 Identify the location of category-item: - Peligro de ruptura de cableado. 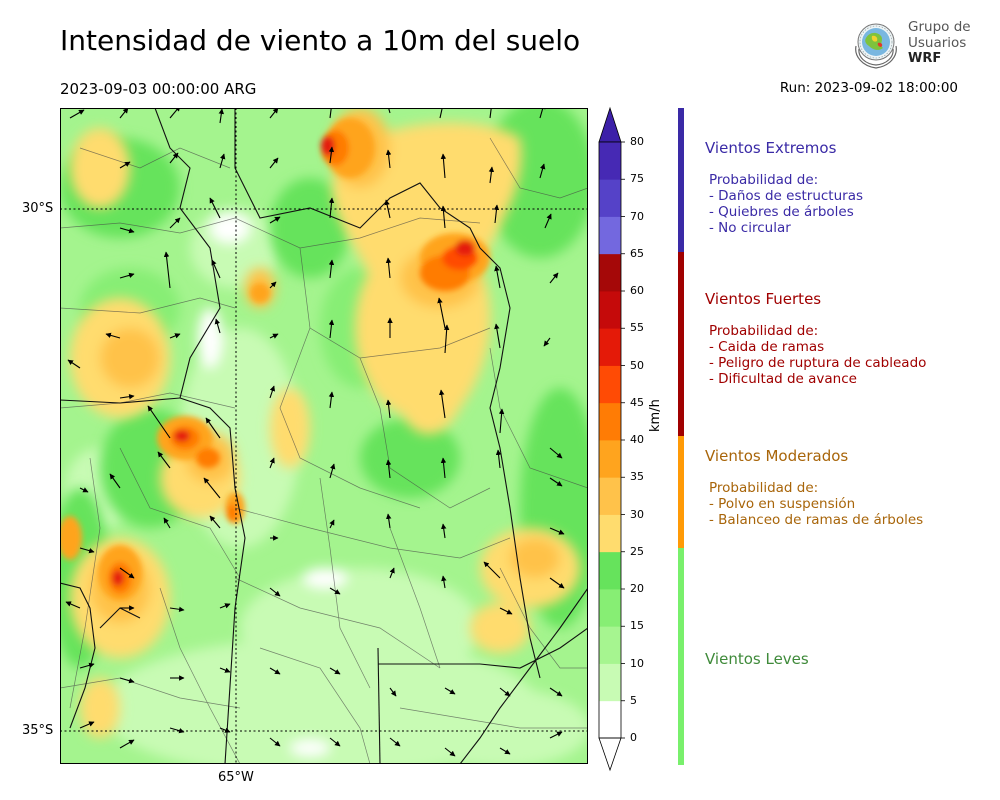
(818, 363).